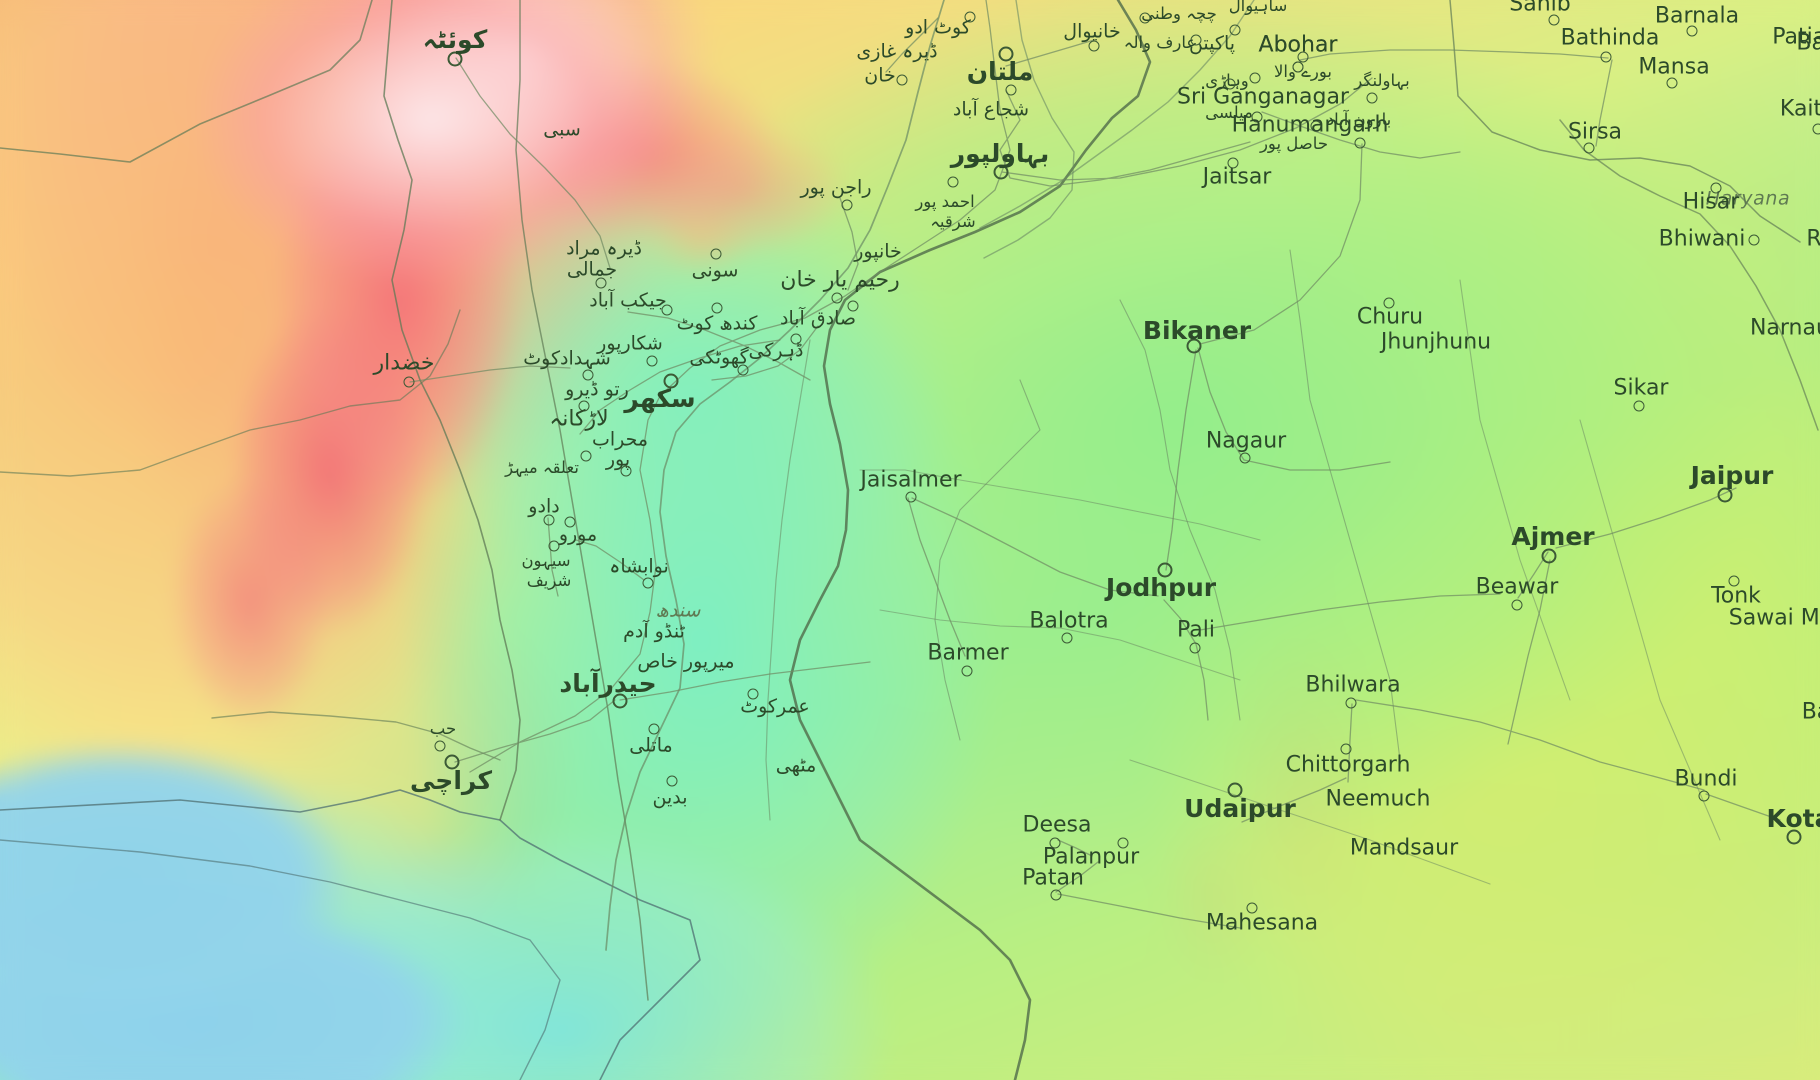 This screenshot has height=1080, width=1820. What do you see at coordinates (1774, 618) in the screenshot?
I see `city-label-sawai-mad: Sawai Mad` at bounding box center [1774, 618].